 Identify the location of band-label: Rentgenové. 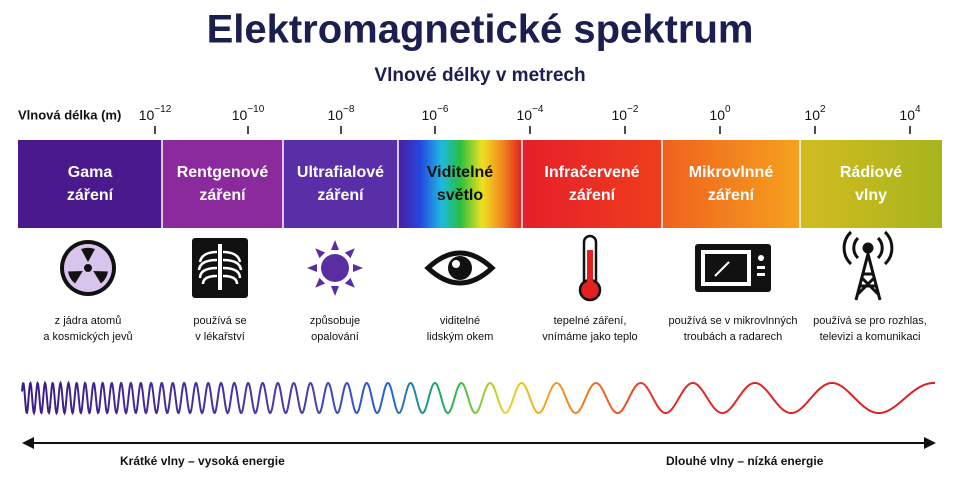
(223, 172).